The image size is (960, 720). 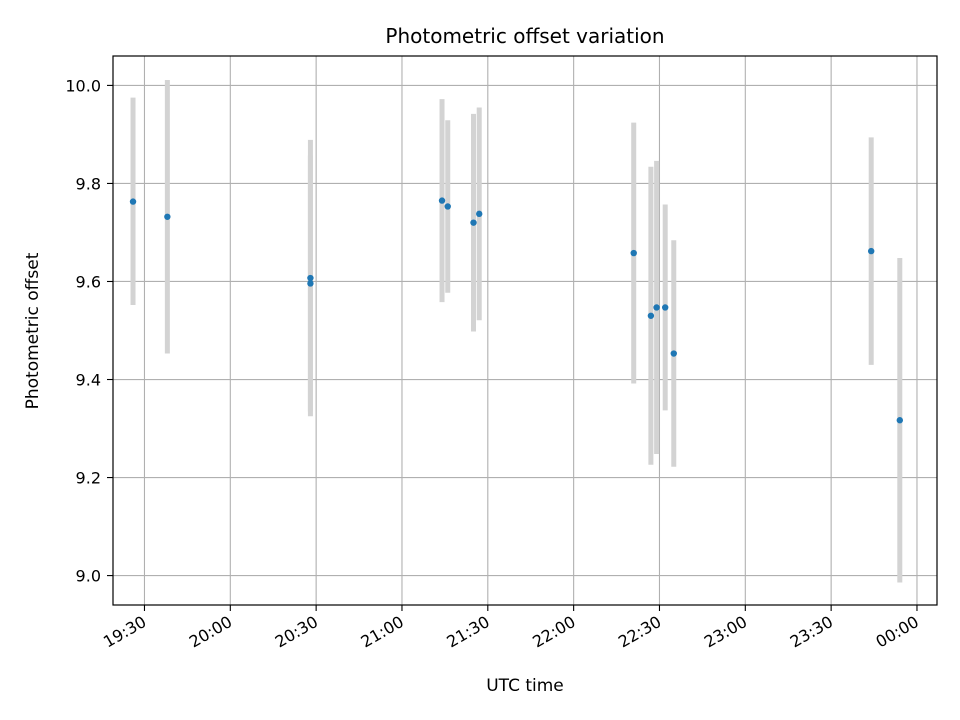 What do you see at coordinates (897, 632) in the screenshot?
I see `x-tick-label: 00:00` at bounding box center [897, 632].